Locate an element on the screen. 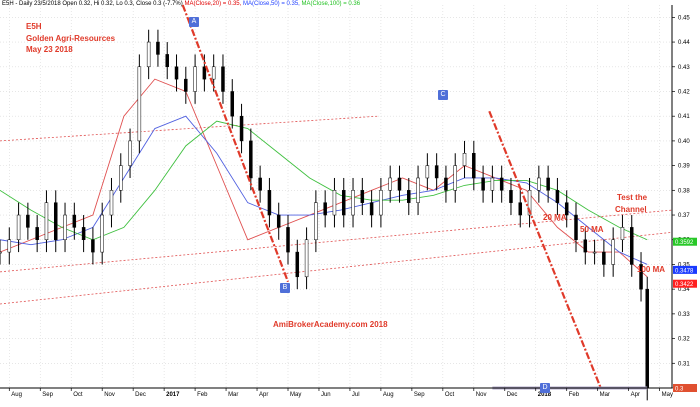 This screenshot has height=407, width=700. x-tick-label: Apr is located at coordinates (635, 395).